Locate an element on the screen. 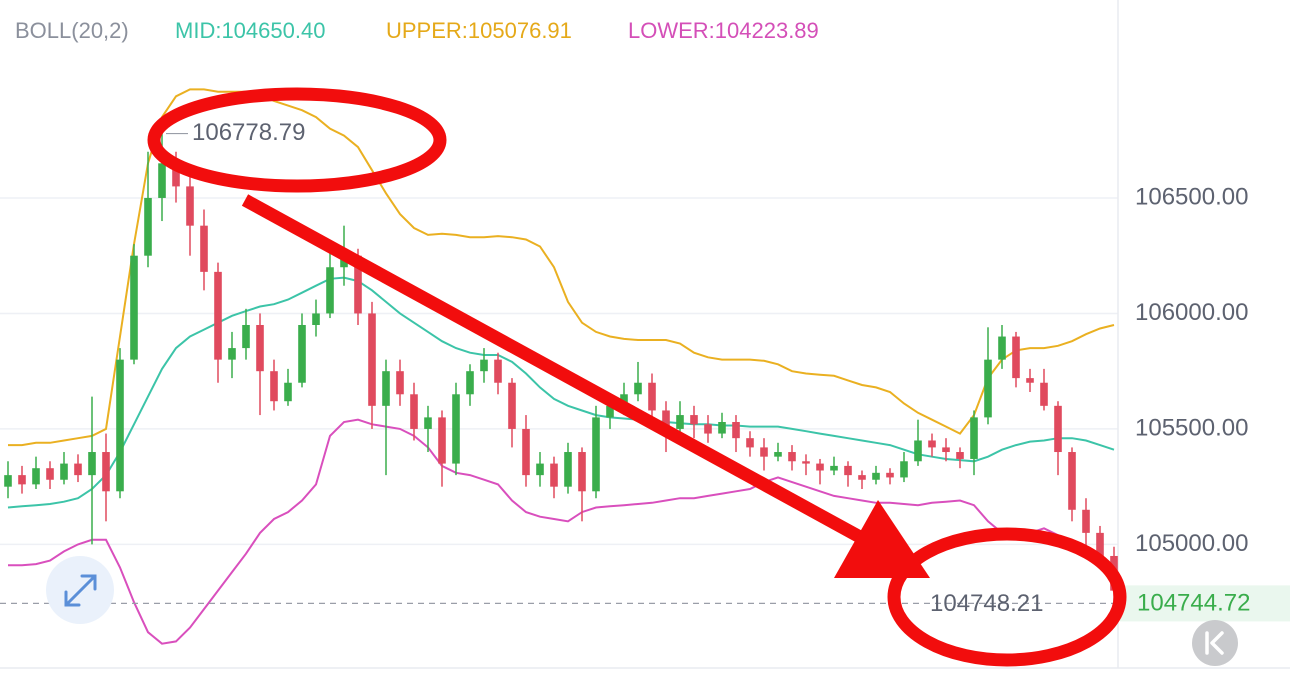 This screenshot has width=1290, height=678. last-price-label: 104744.72 is located at coordinates (1193, 603).